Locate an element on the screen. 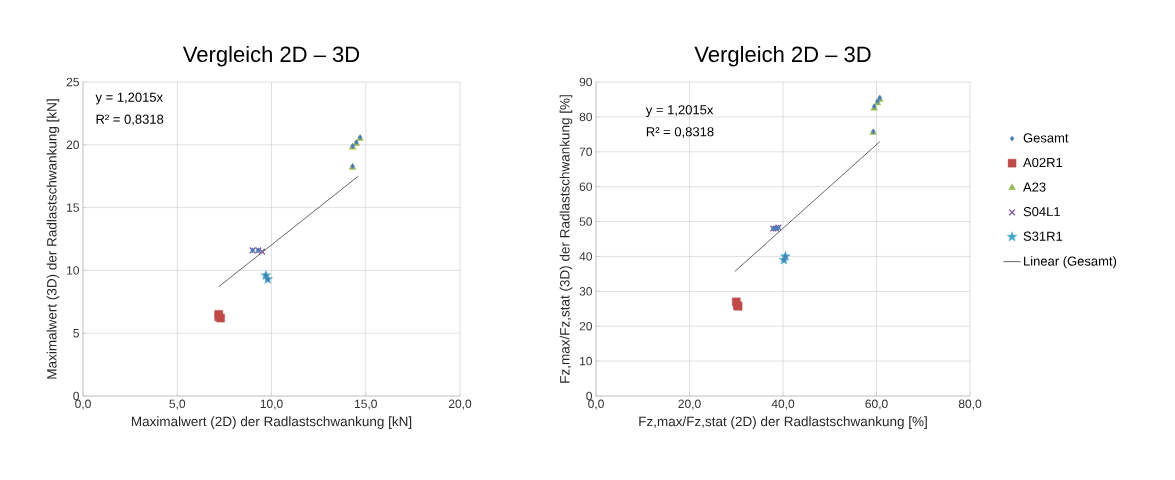  y-tick-label: 50 is located at coordinates (586, 221).